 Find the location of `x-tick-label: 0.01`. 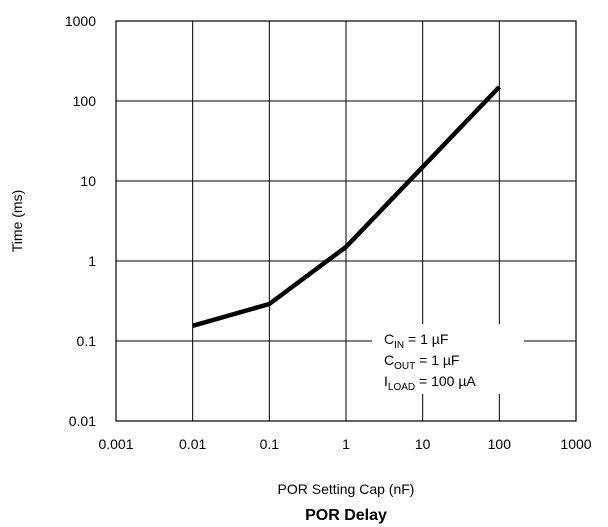

x-tick-label: 0.01 is located at coordinates (192, 444).